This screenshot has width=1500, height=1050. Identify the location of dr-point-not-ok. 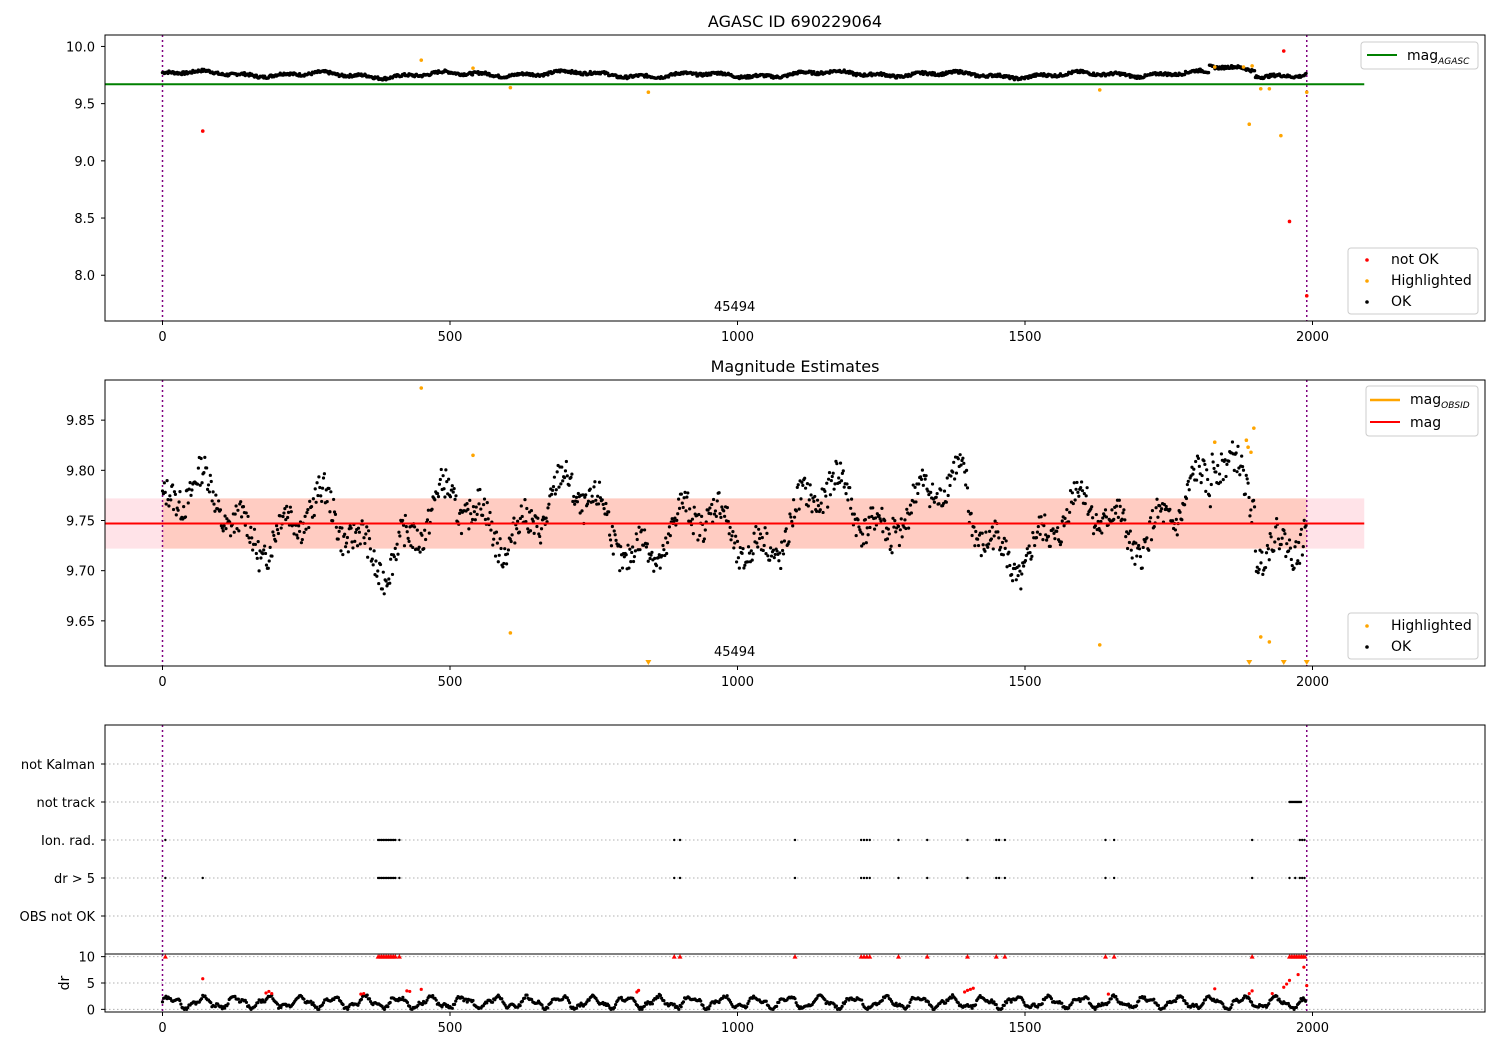
(266, 993).